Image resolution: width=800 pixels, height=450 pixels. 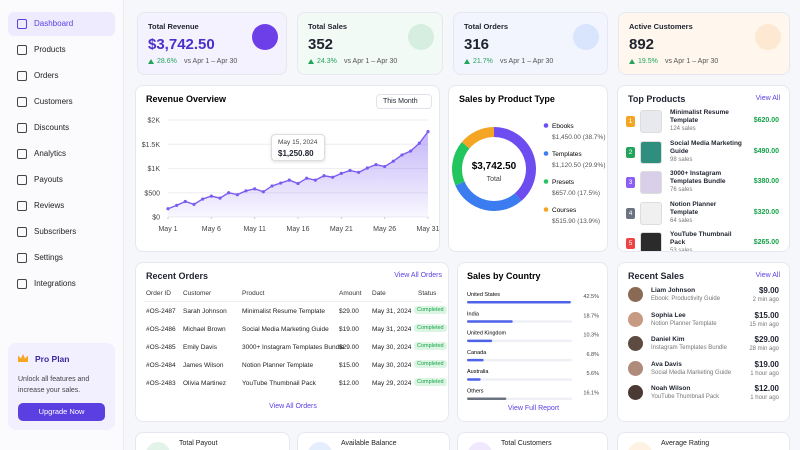 I want to click on nav-item: Settings, so click(x=61, y=258).